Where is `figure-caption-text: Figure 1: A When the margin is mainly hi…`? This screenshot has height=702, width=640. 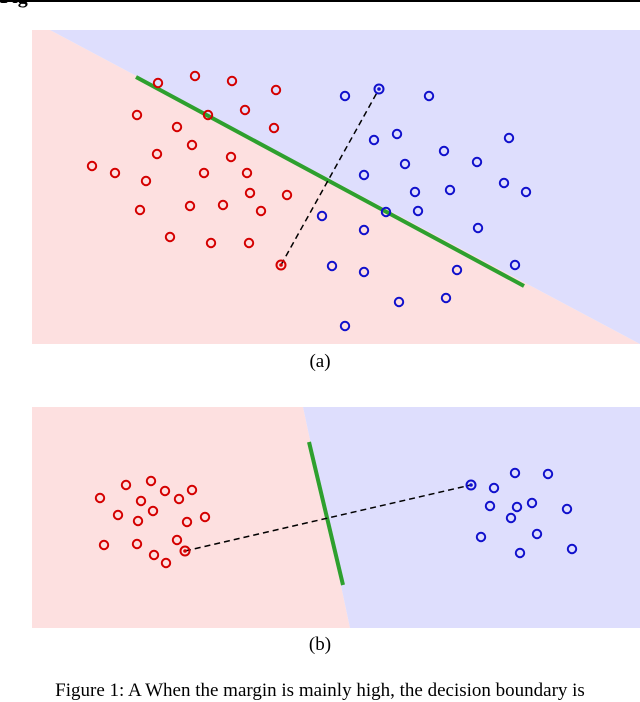
figure-caption-text: Figure 1: A When the margin is mainly hi… is located at coordinates (320, 690).